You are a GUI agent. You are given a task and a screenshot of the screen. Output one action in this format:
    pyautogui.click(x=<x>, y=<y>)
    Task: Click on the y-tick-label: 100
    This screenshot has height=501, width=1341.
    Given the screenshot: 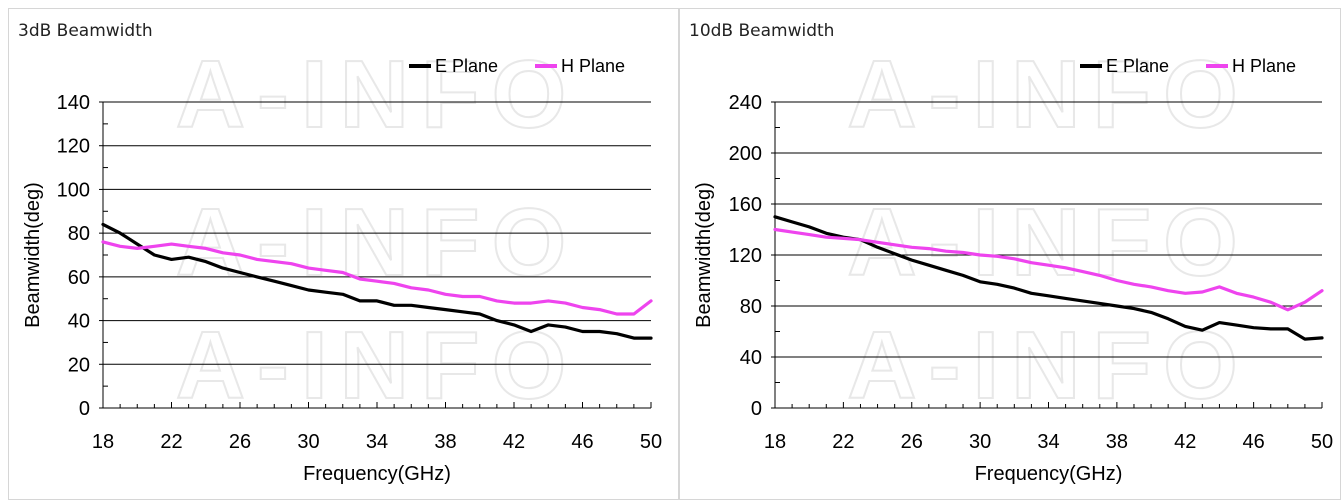 What is the action you would take?
    pyautogui.click(x=73, y=190)
    